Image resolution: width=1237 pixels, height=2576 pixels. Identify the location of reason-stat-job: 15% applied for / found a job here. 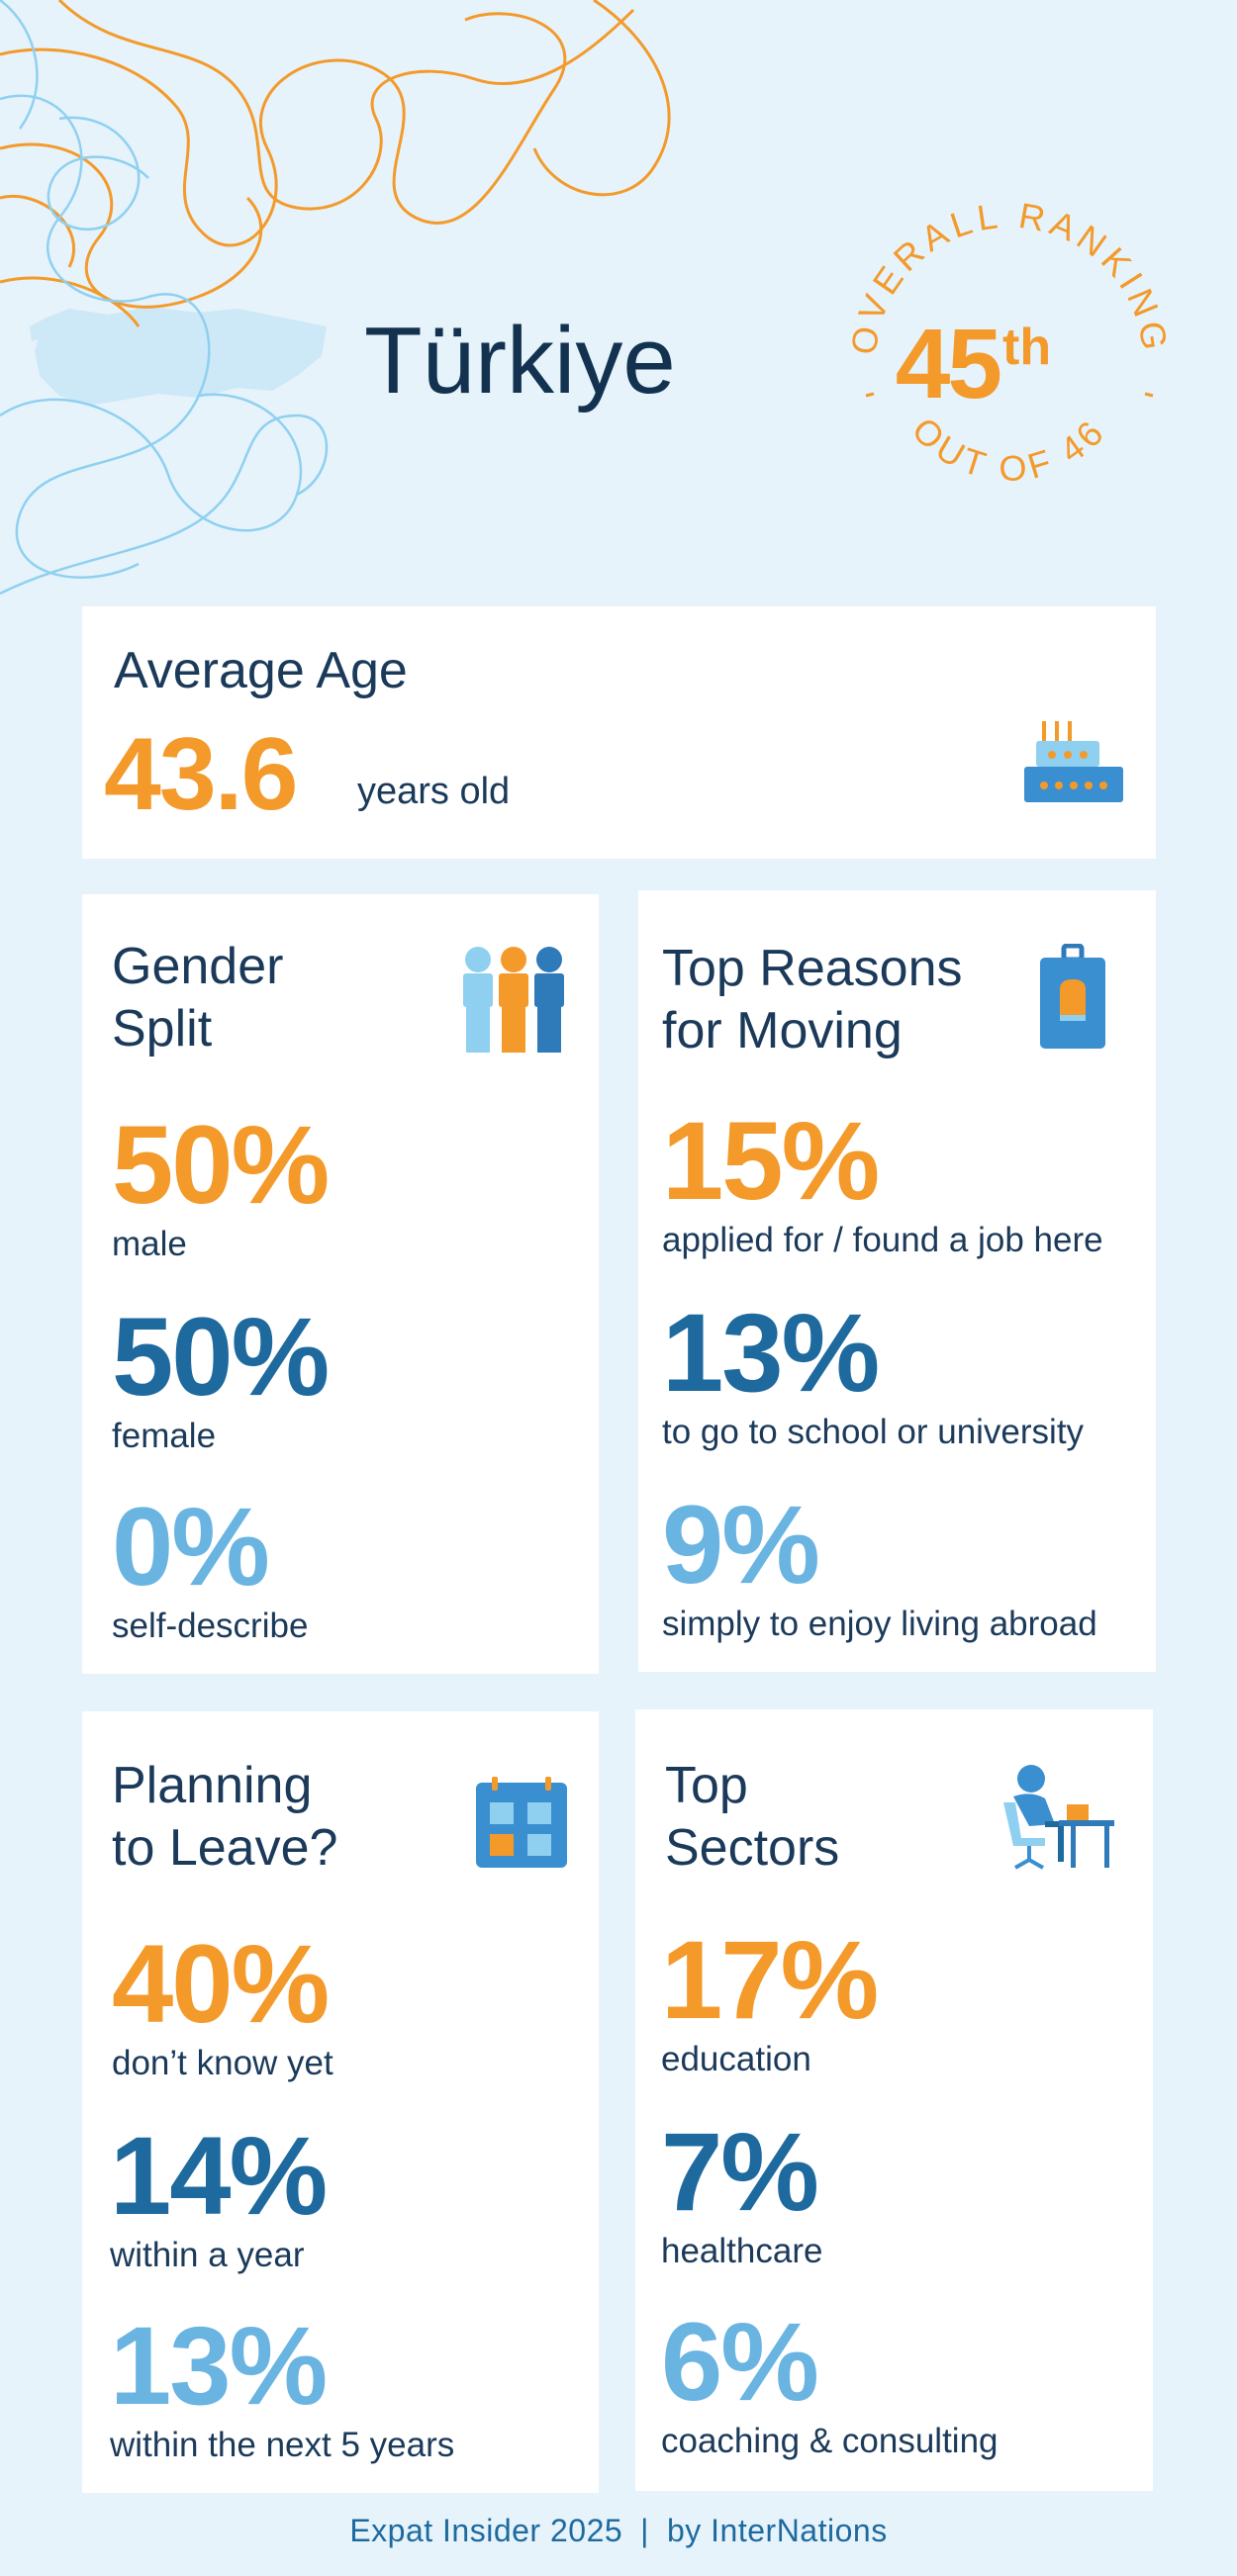
(883, 1183).